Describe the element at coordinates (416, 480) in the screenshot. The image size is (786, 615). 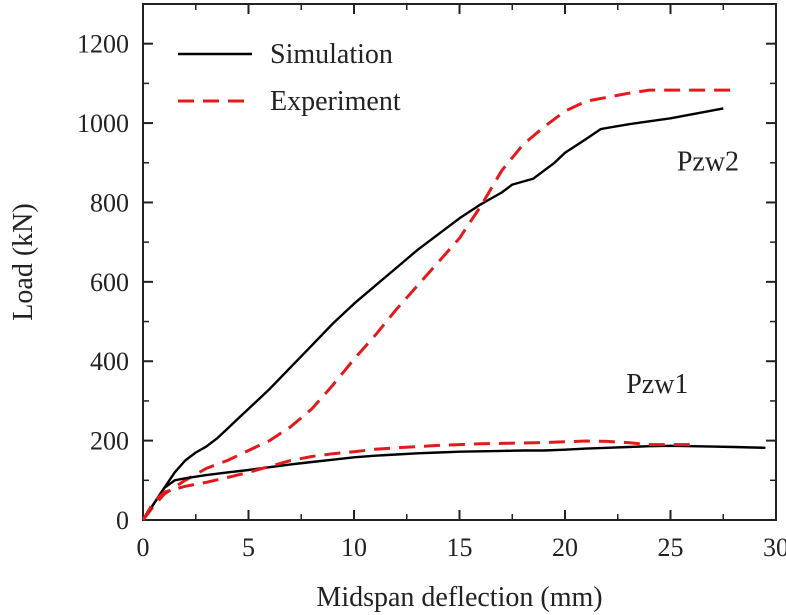
I see `series-experiment-pzw1` at that location.